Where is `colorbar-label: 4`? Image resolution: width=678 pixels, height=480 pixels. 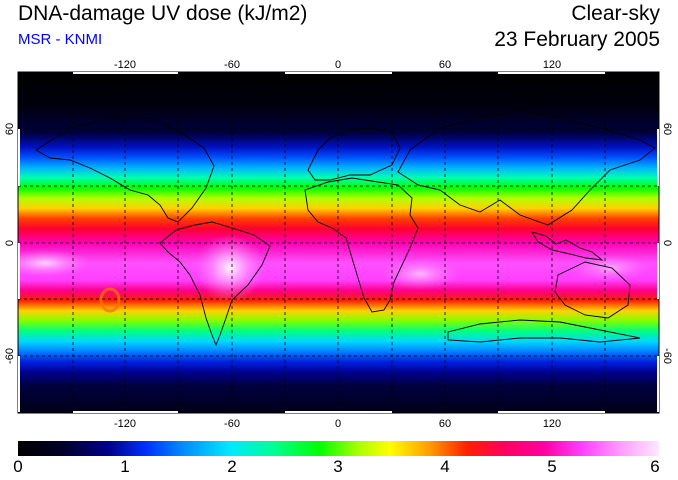 colorbar-label: 4 is located at coordinates (445, 466).